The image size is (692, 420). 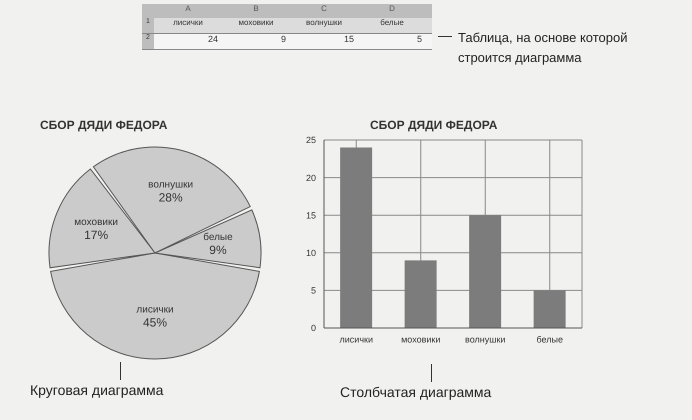 What do you see at coordinates (324, 23) in the screenshot?
I see `text: волнушки` at bounding box center [324, 23].